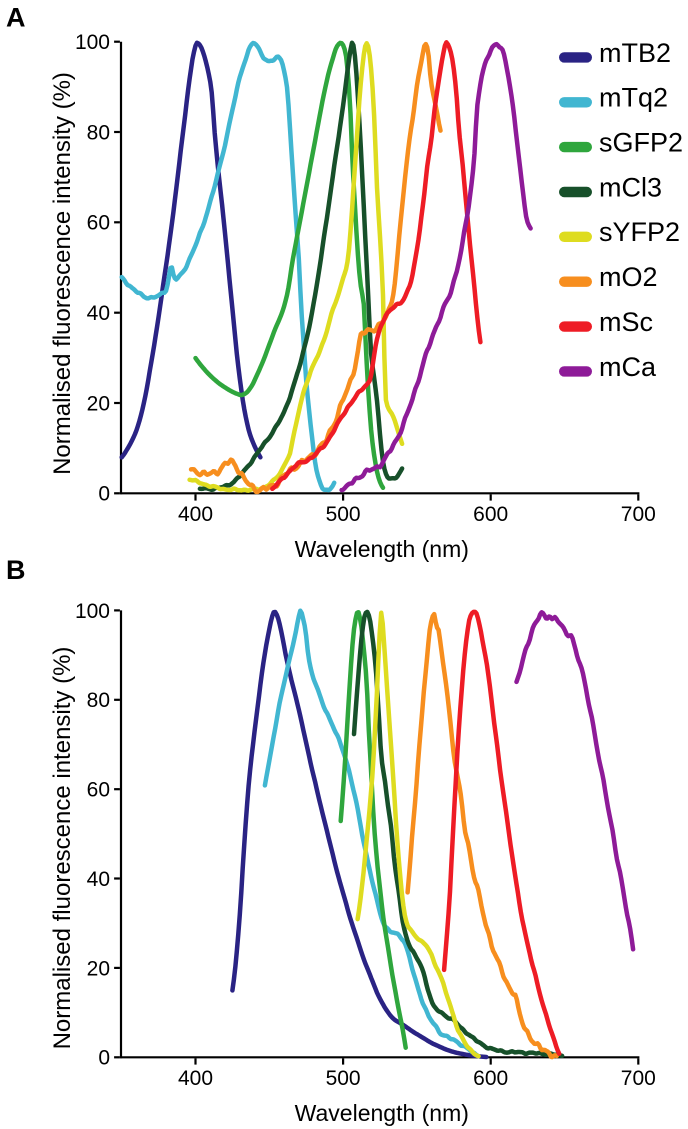 Image resolution: width=688 pixels, height=1129 pixels. Describe the element at coordinates (16, 570) in the screenshot. I see `svg-text: B` at that location.